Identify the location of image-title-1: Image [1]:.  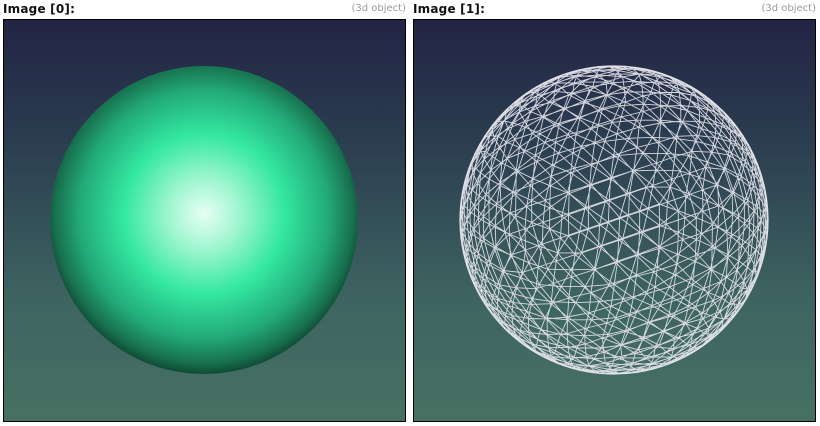
(449, 9).